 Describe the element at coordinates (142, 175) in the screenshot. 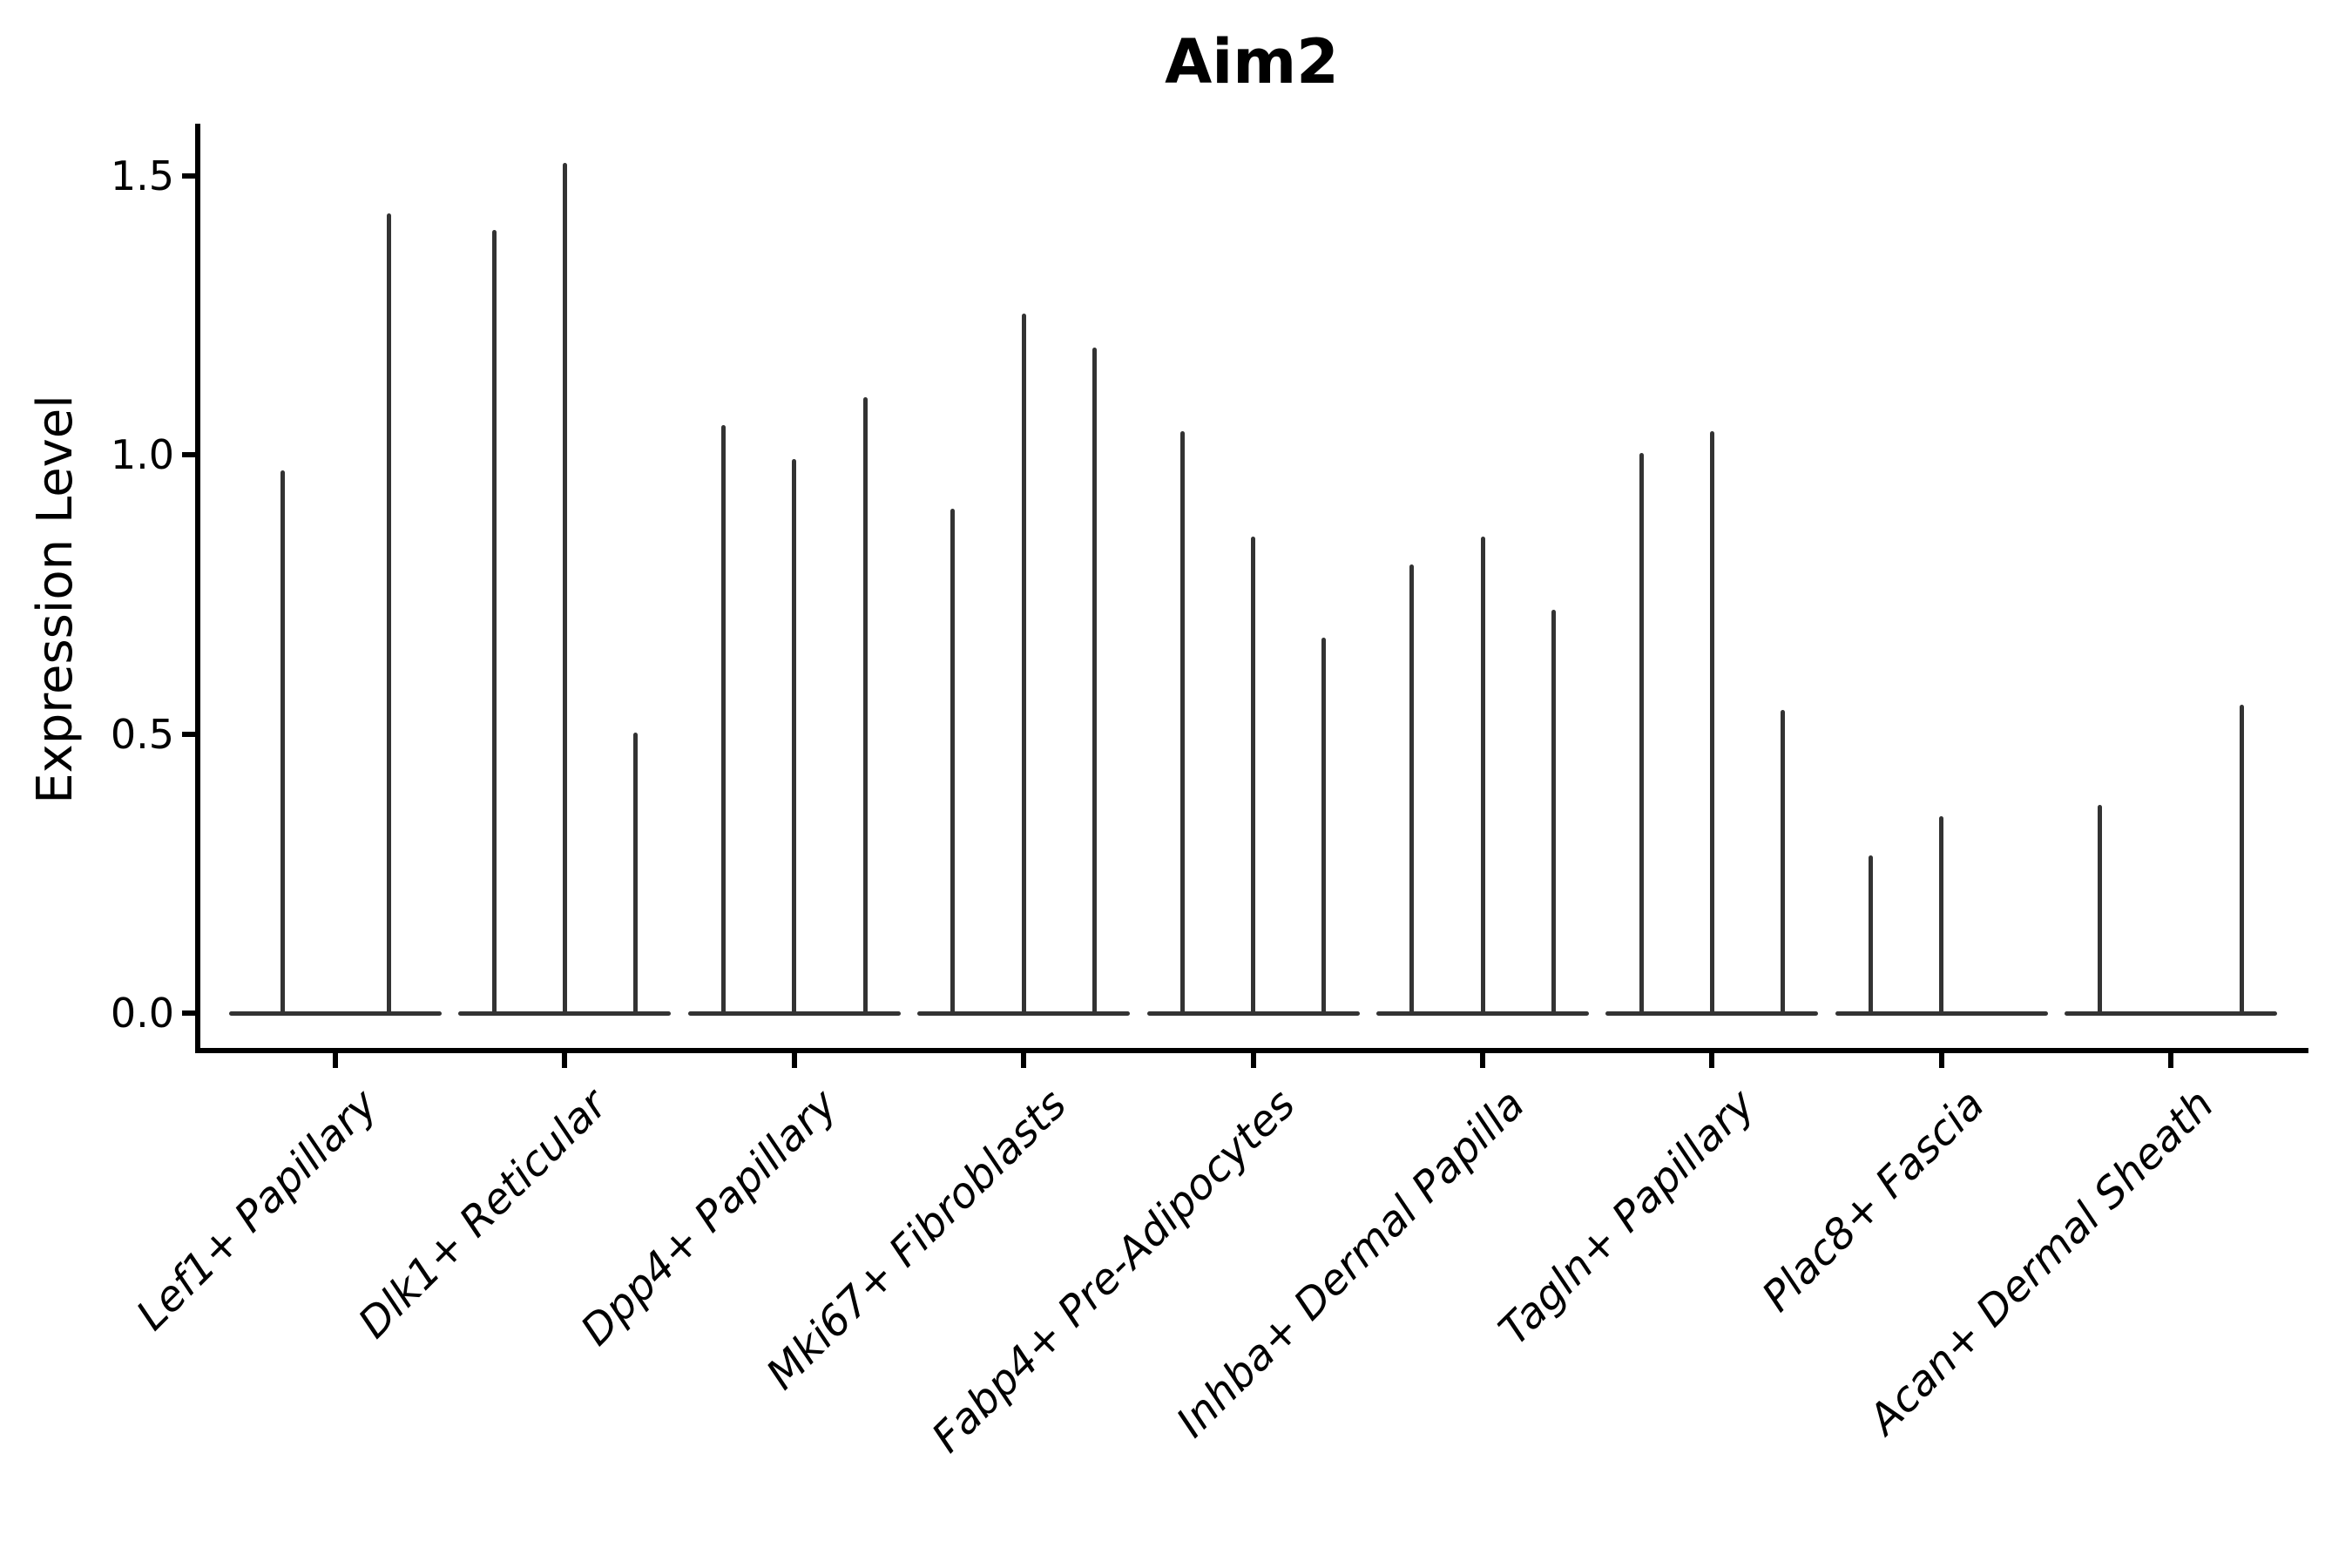

I see `y-tick-label: 1.5` at that location.